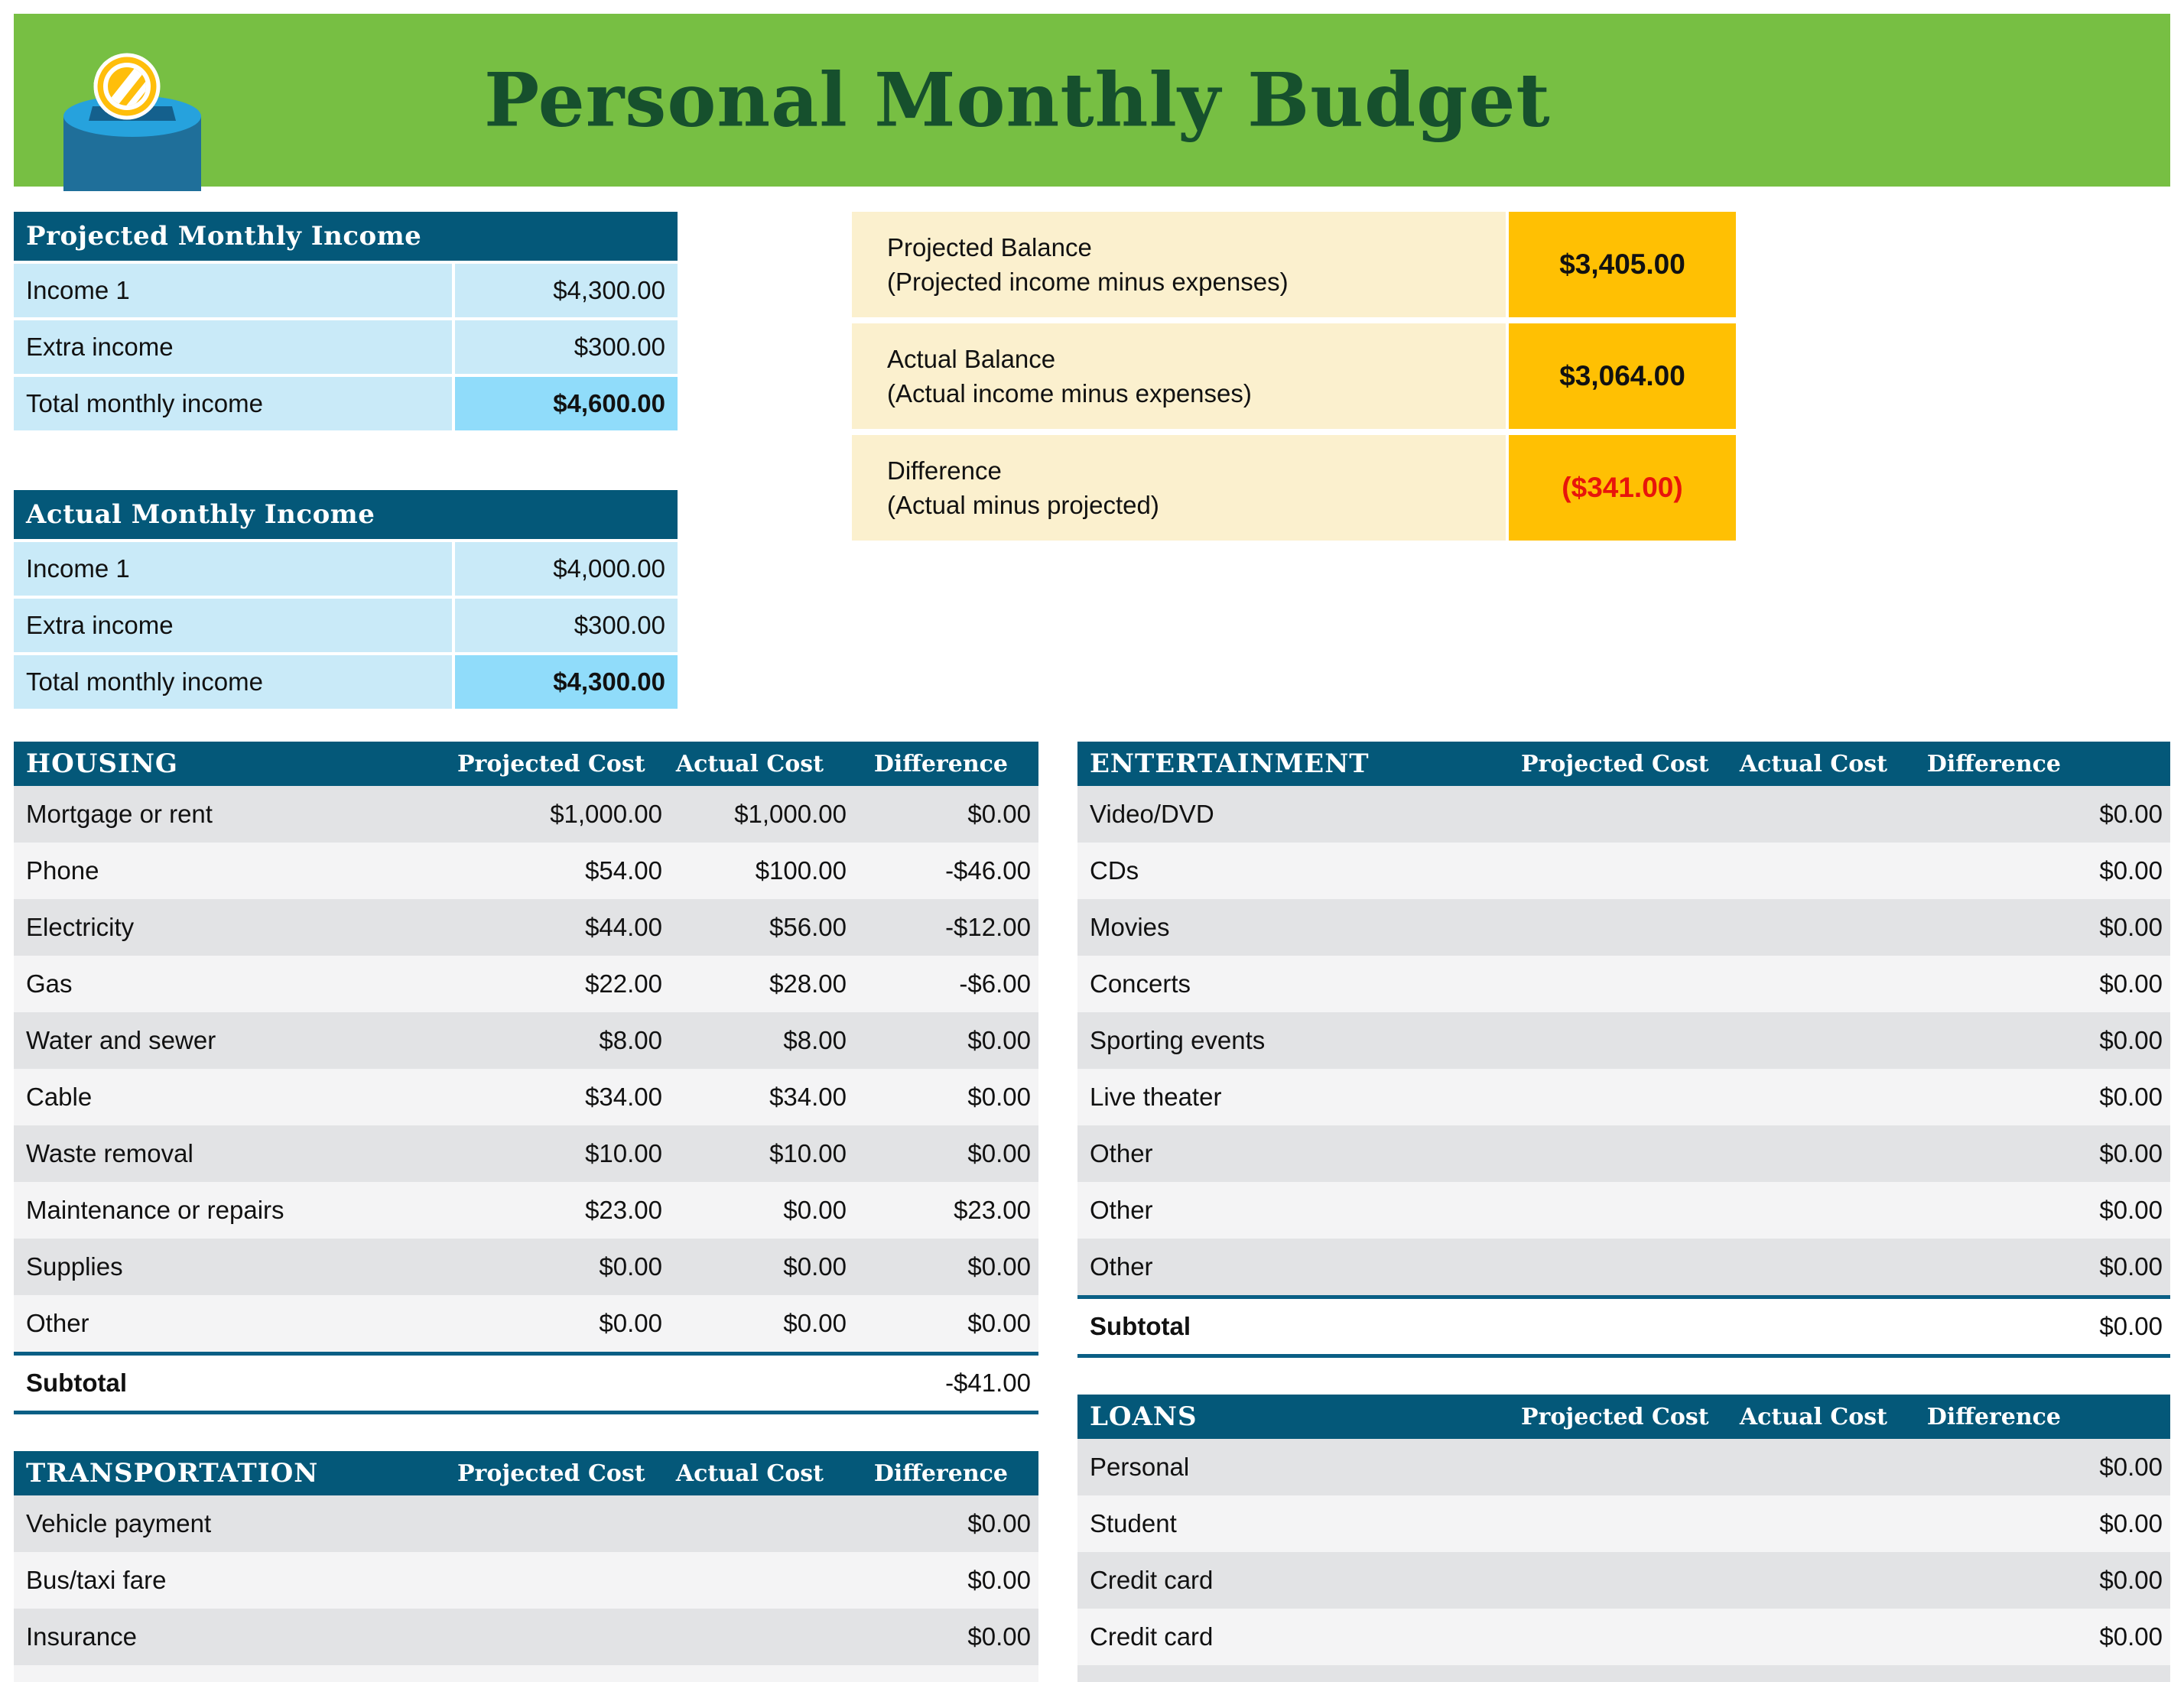  What do you see at coordinates (1179, 488) in the screenshot?
I see `balance-label-cell: Difference (Actual minus projected)` at bounding box center [1179, 488].